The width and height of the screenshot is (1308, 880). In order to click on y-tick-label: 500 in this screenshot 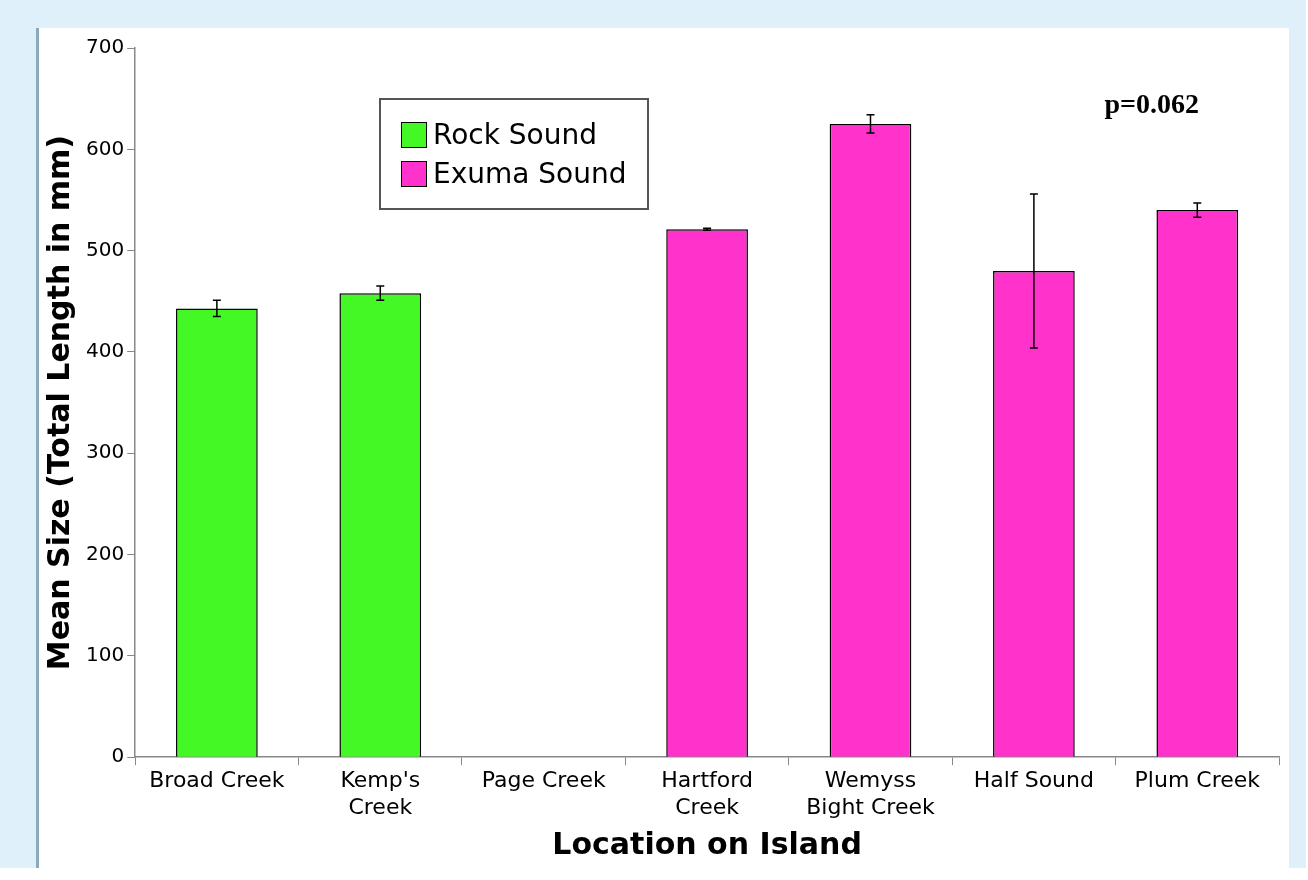, I will do `click(105, 248)`.